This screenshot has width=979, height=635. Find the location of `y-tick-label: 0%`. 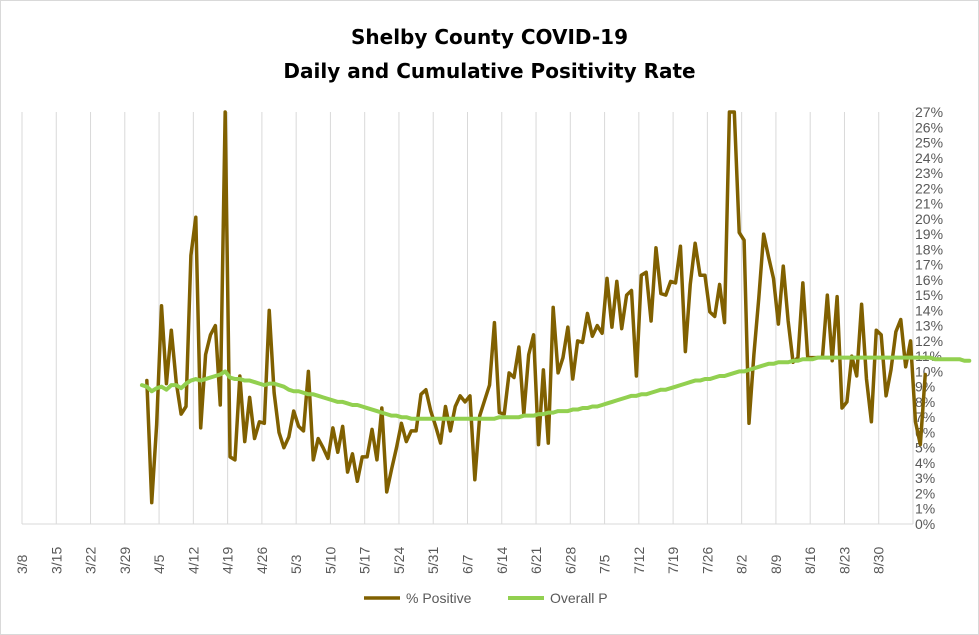

y-tick-label: 0% is located at coordinates (925, 524).